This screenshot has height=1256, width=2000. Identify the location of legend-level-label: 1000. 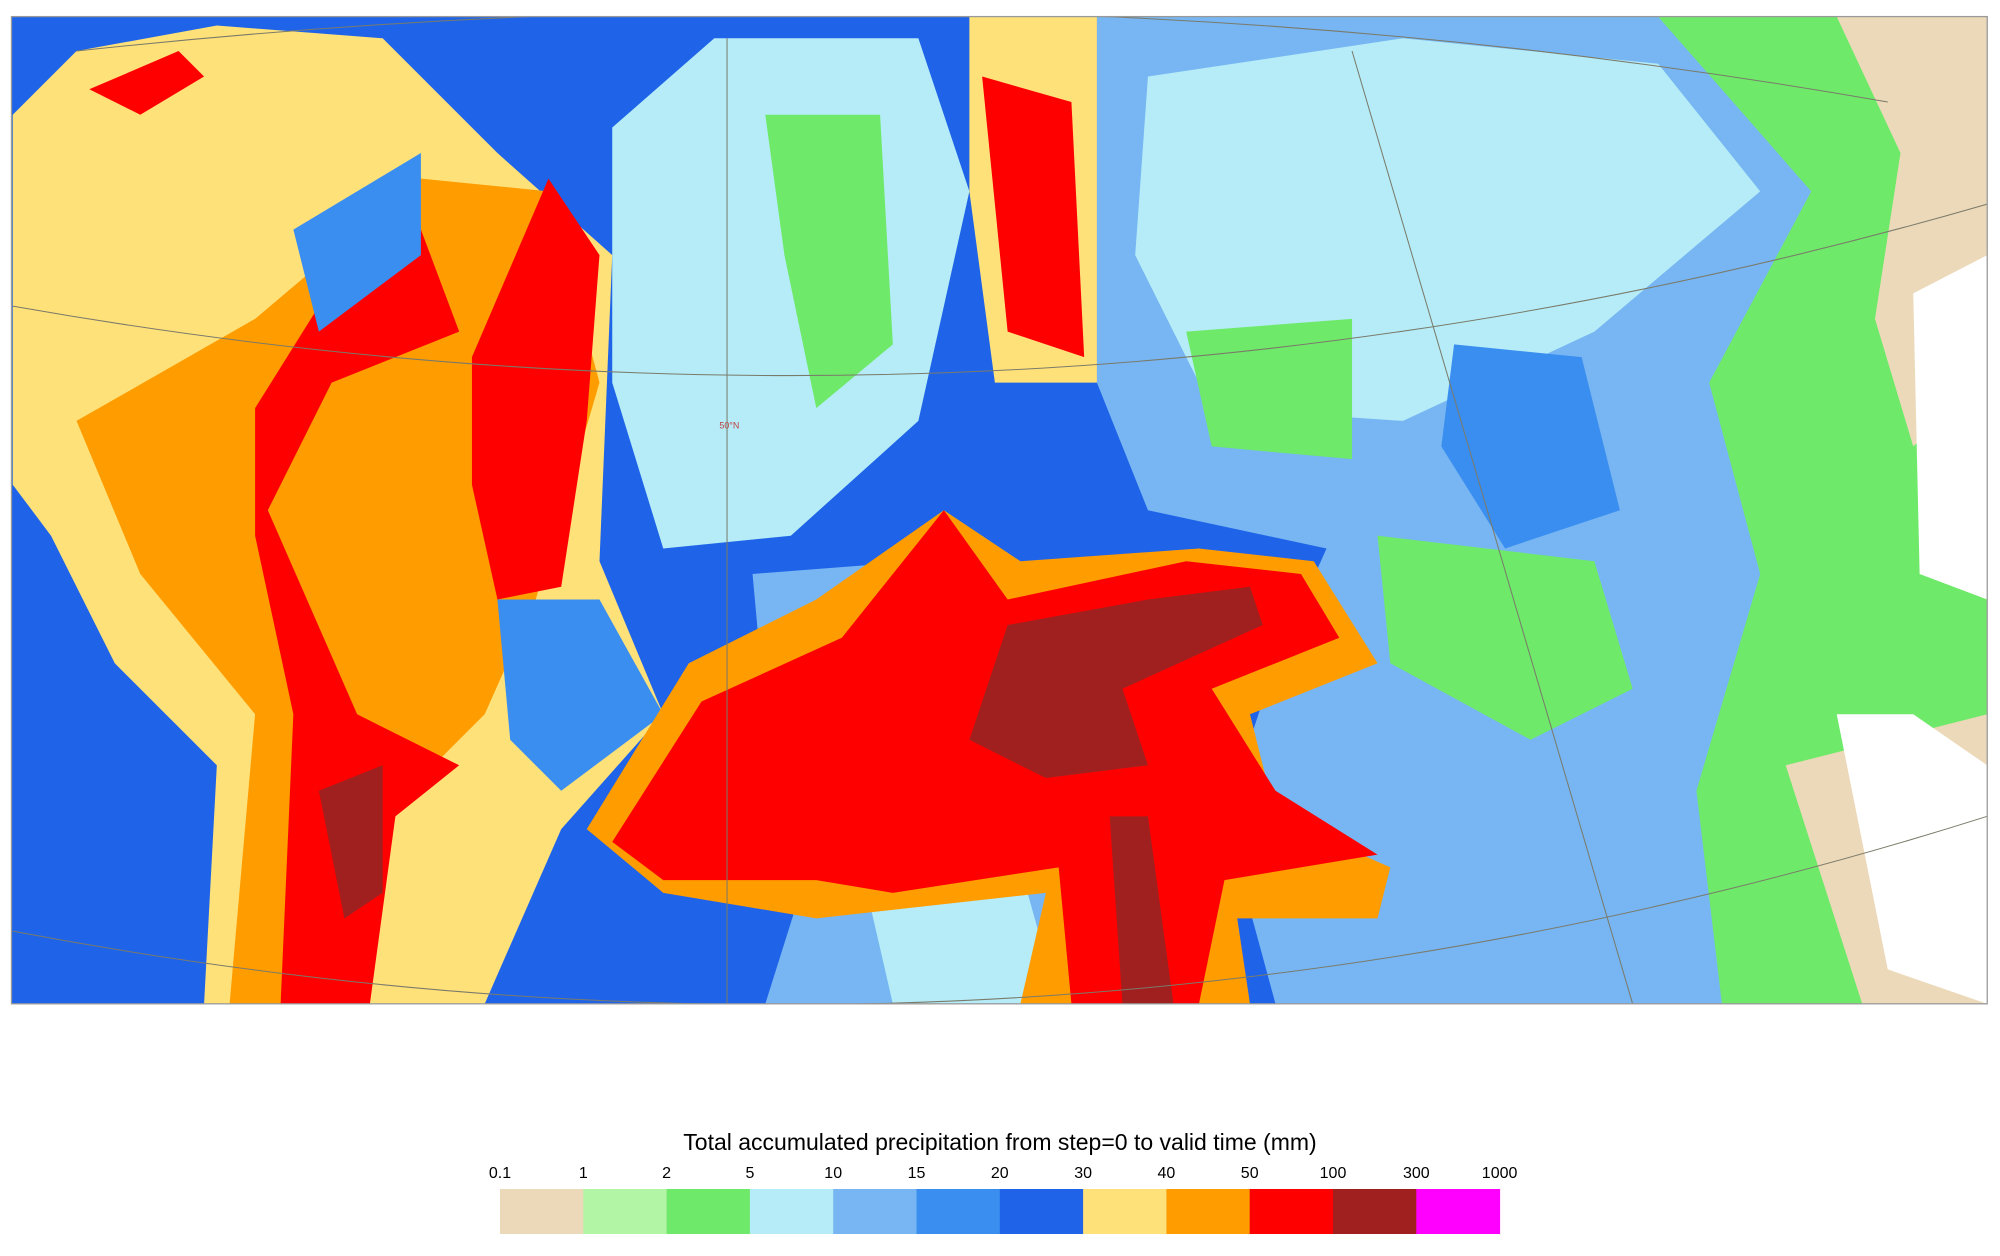
(1500, 1173).